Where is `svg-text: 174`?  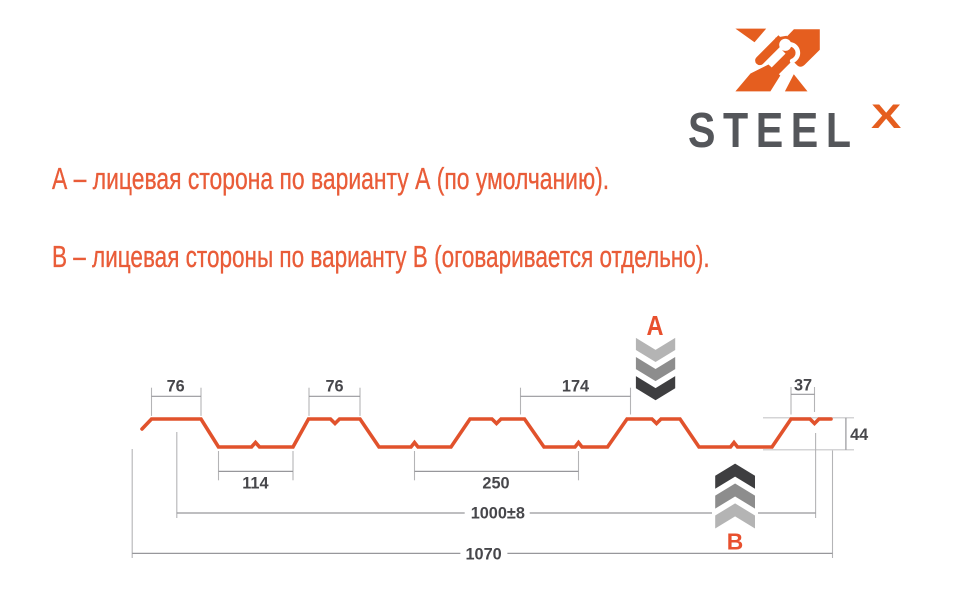
svg-text: 174 is located at coordinates (575, 387).